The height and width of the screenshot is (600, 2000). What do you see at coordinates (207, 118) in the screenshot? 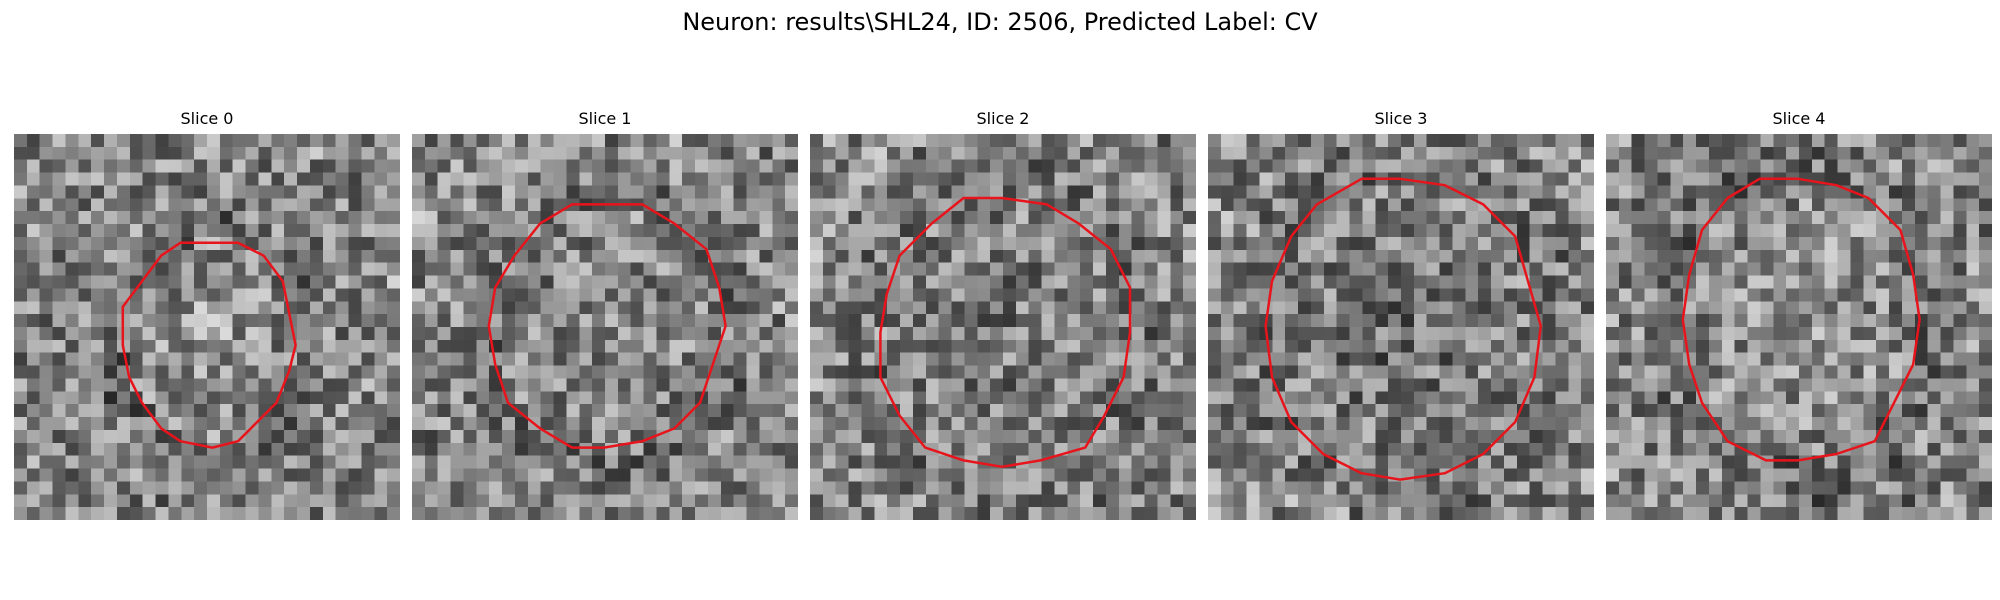
I see `slice-title: Slice 0` at bounding box center [207, 118].